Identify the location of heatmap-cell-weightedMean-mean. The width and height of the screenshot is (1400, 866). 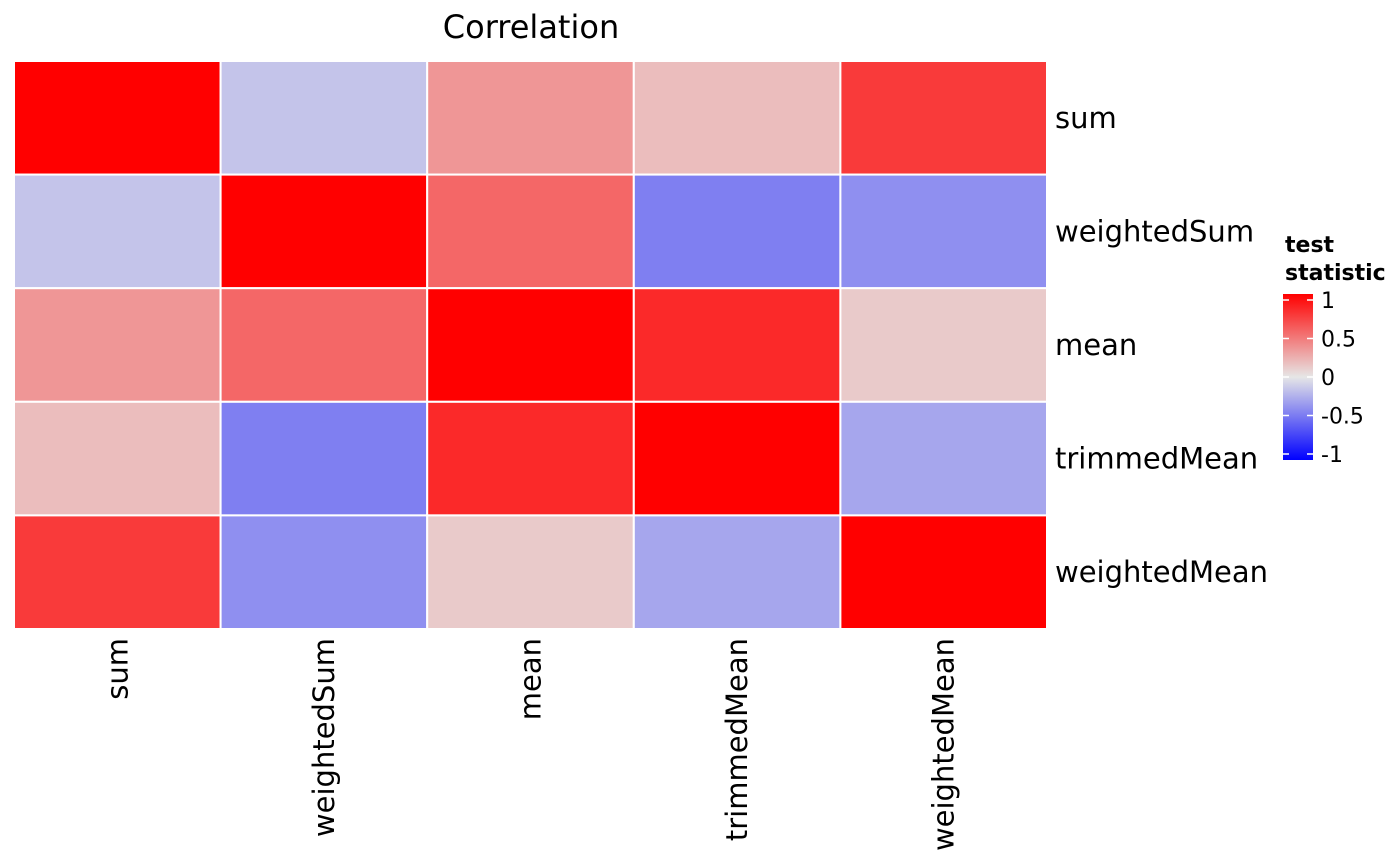
(530, 572).